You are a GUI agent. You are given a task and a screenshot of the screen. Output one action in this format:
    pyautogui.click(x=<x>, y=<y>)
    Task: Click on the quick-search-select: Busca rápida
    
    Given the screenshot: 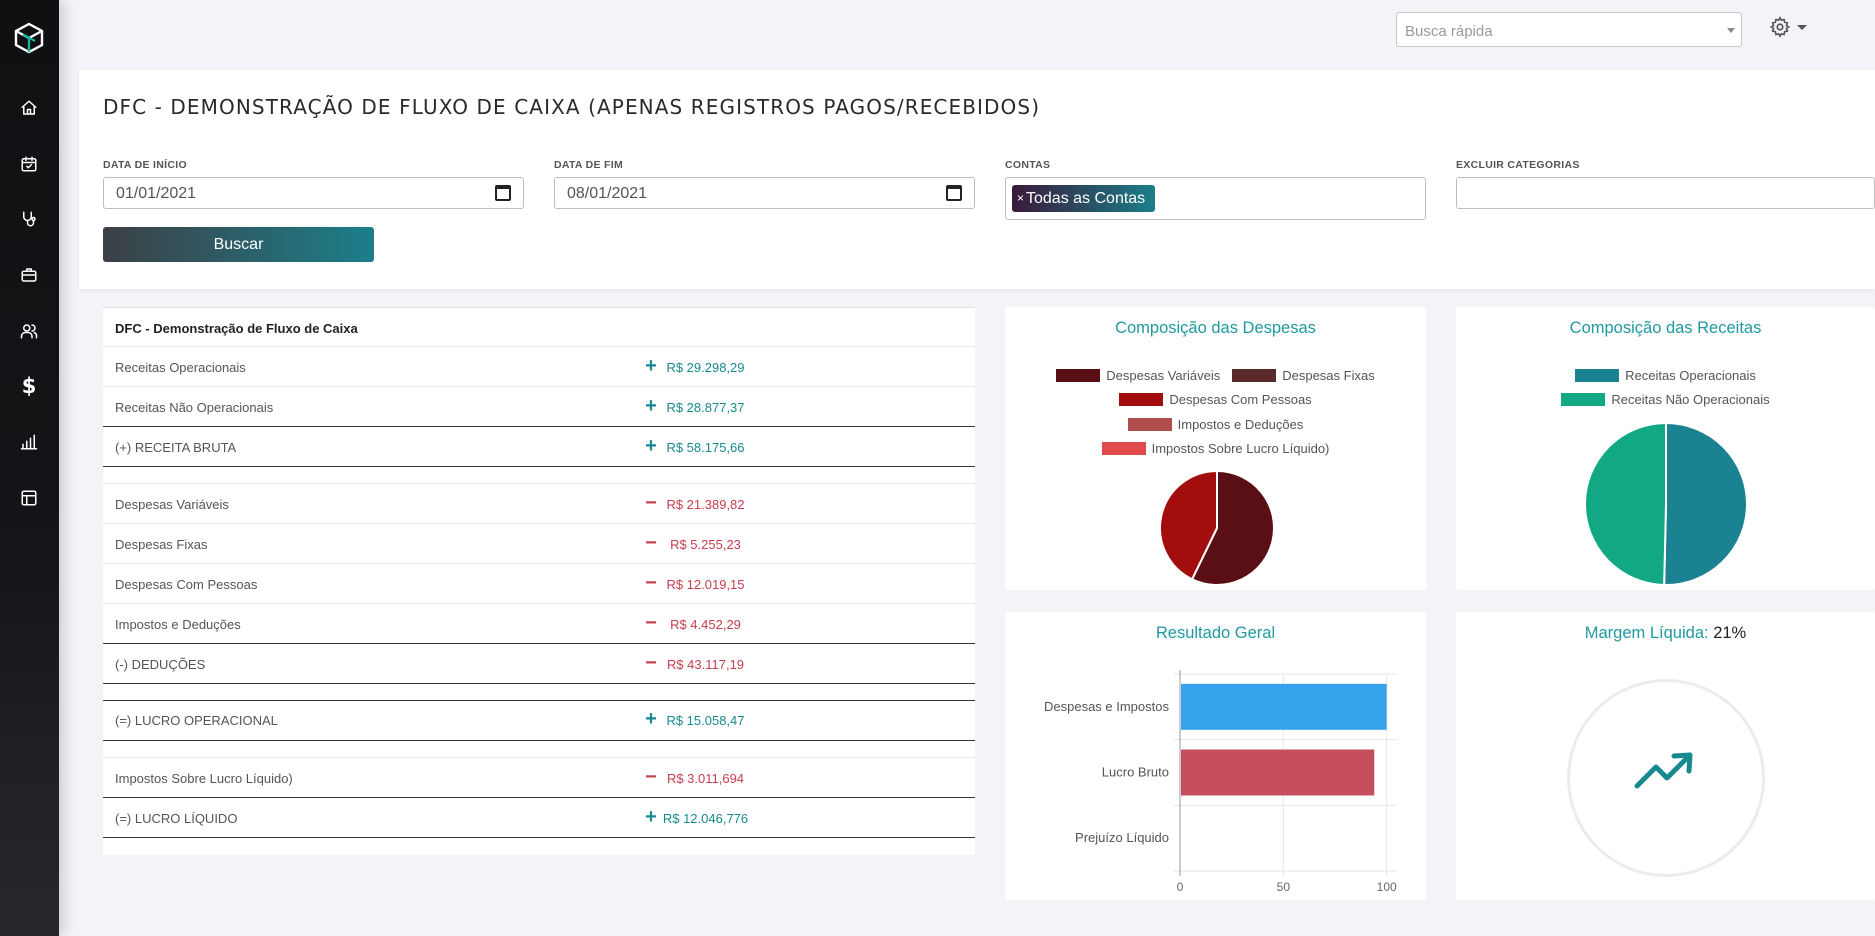 What is the action you would take?
    pyautogui.click(x=1569, y=29)
    